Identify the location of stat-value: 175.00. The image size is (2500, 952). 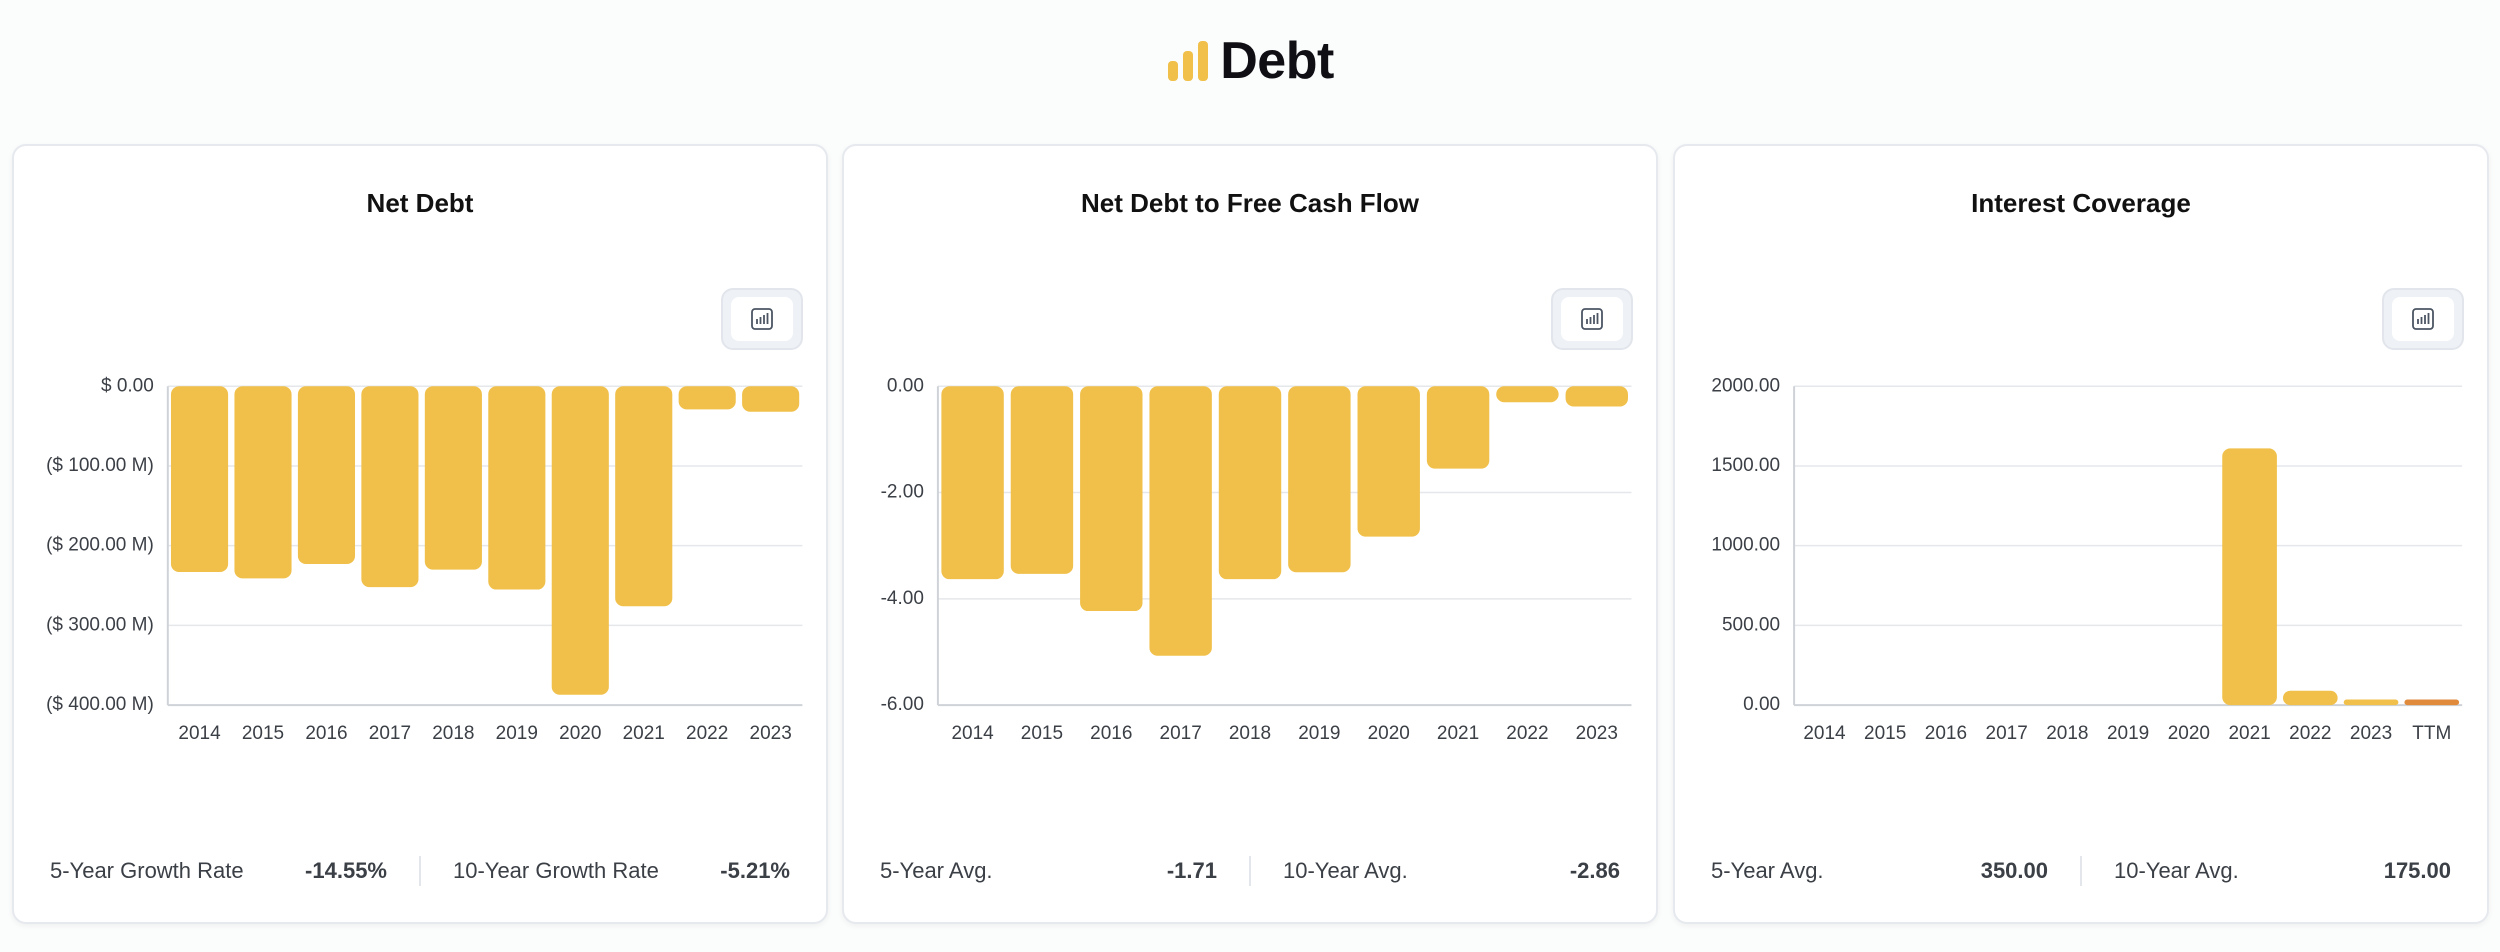
(2417, 870).